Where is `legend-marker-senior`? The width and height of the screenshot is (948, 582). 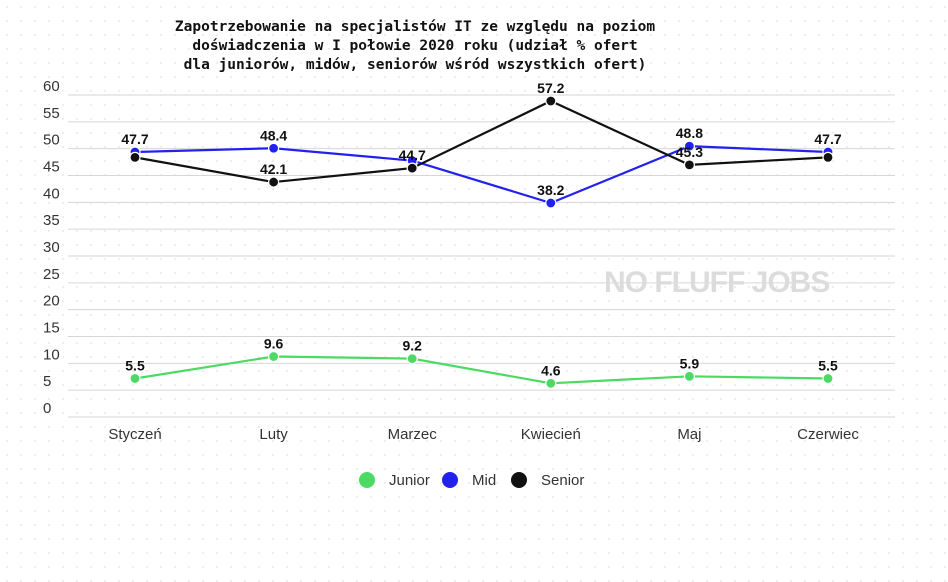 legend-marker-senior is located at coordinates (519, 480).